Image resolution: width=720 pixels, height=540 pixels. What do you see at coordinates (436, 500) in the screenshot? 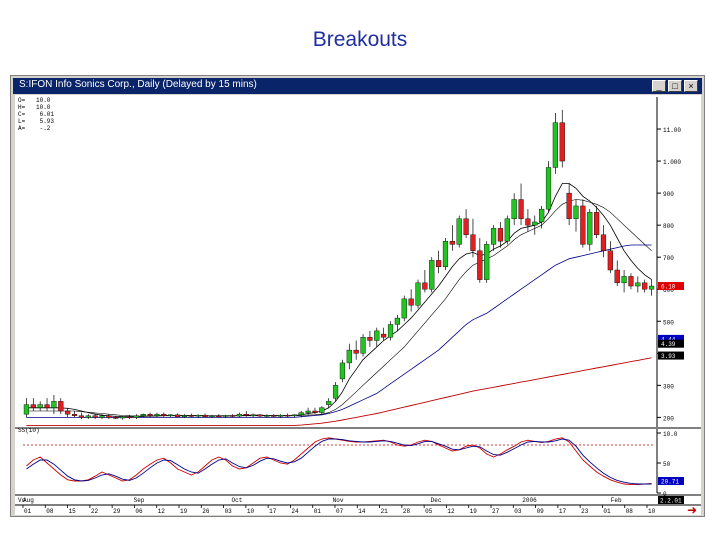
I see `month-label: Dec` at bounding box center [436, 500].